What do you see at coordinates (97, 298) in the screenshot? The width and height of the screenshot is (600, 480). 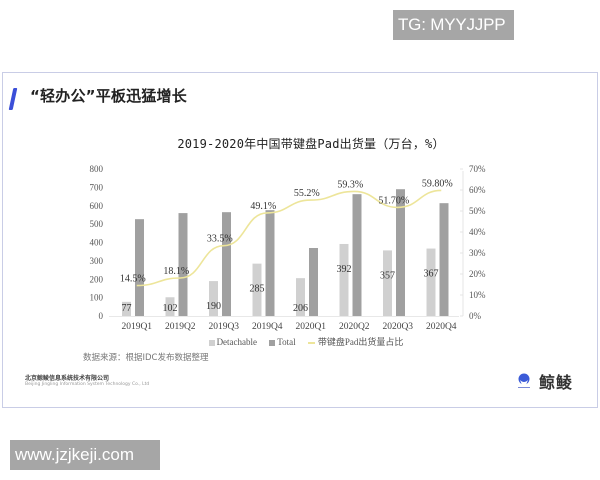 I see `y-left-tick: 100` at bounding box center [97, 298].